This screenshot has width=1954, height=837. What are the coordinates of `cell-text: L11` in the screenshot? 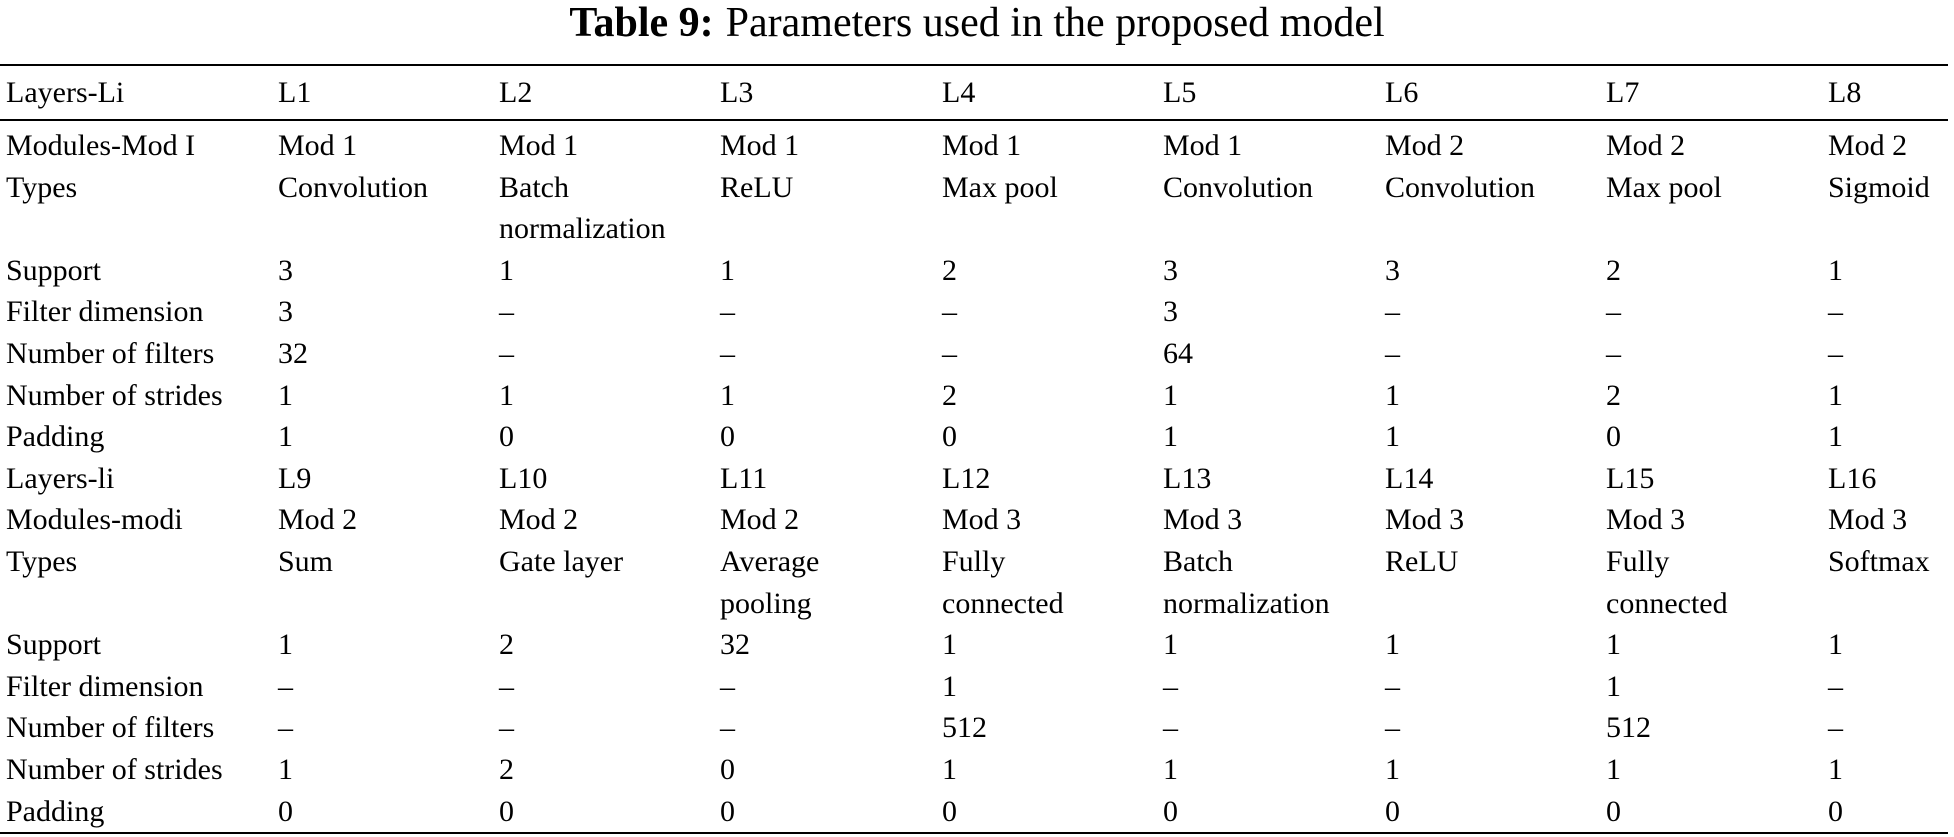 It's located at (744, 478).